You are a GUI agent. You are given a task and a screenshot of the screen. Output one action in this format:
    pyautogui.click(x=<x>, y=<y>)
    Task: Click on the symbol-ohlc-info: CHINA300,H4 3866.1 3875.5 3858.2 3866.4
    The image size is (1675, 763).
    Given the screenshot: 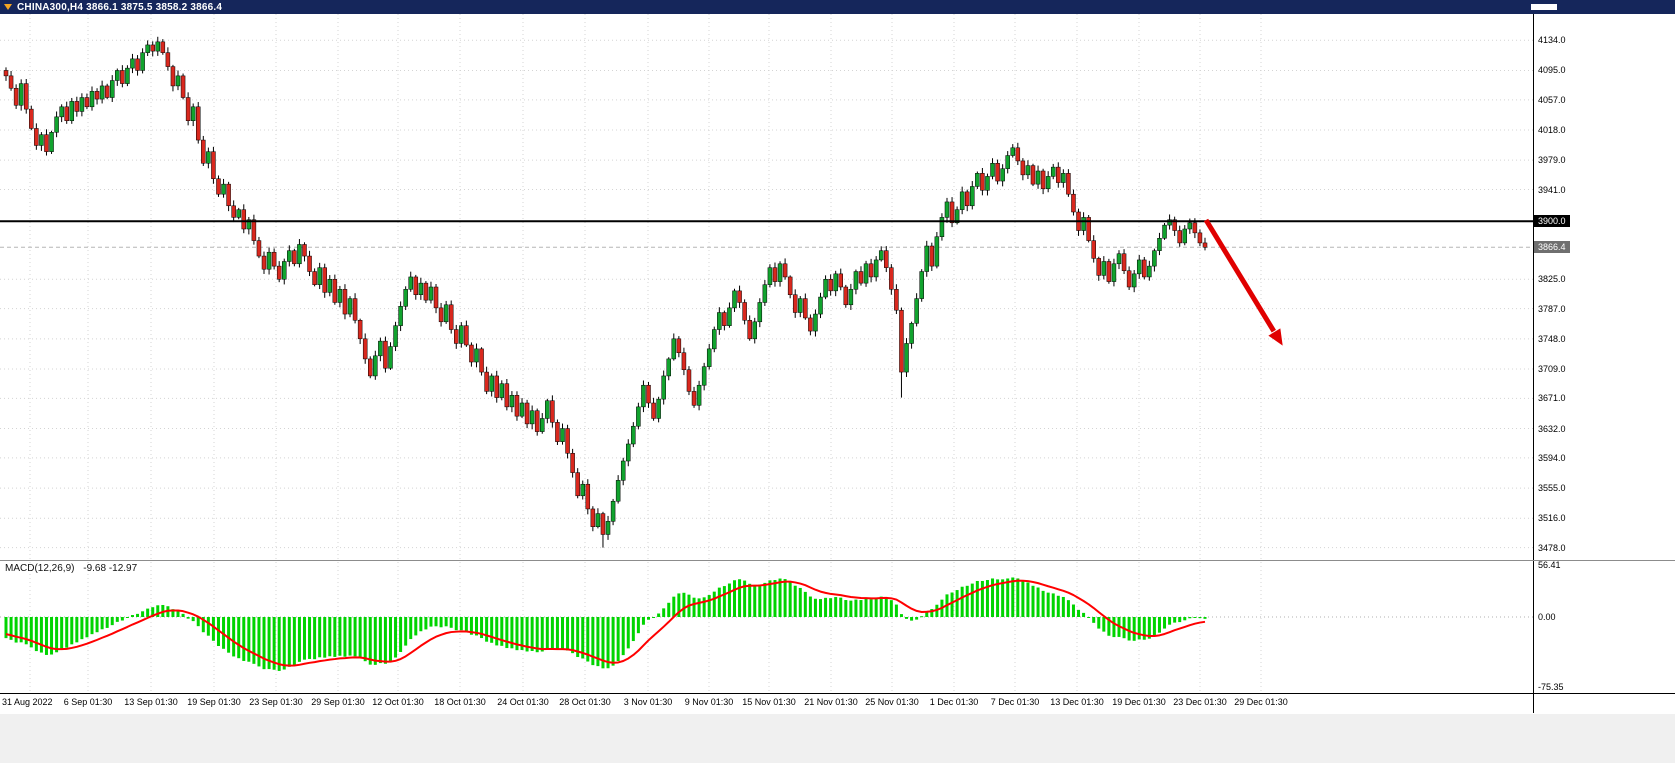 What is the action you would take?
    pyautogui.click(x=120, y=7)
    